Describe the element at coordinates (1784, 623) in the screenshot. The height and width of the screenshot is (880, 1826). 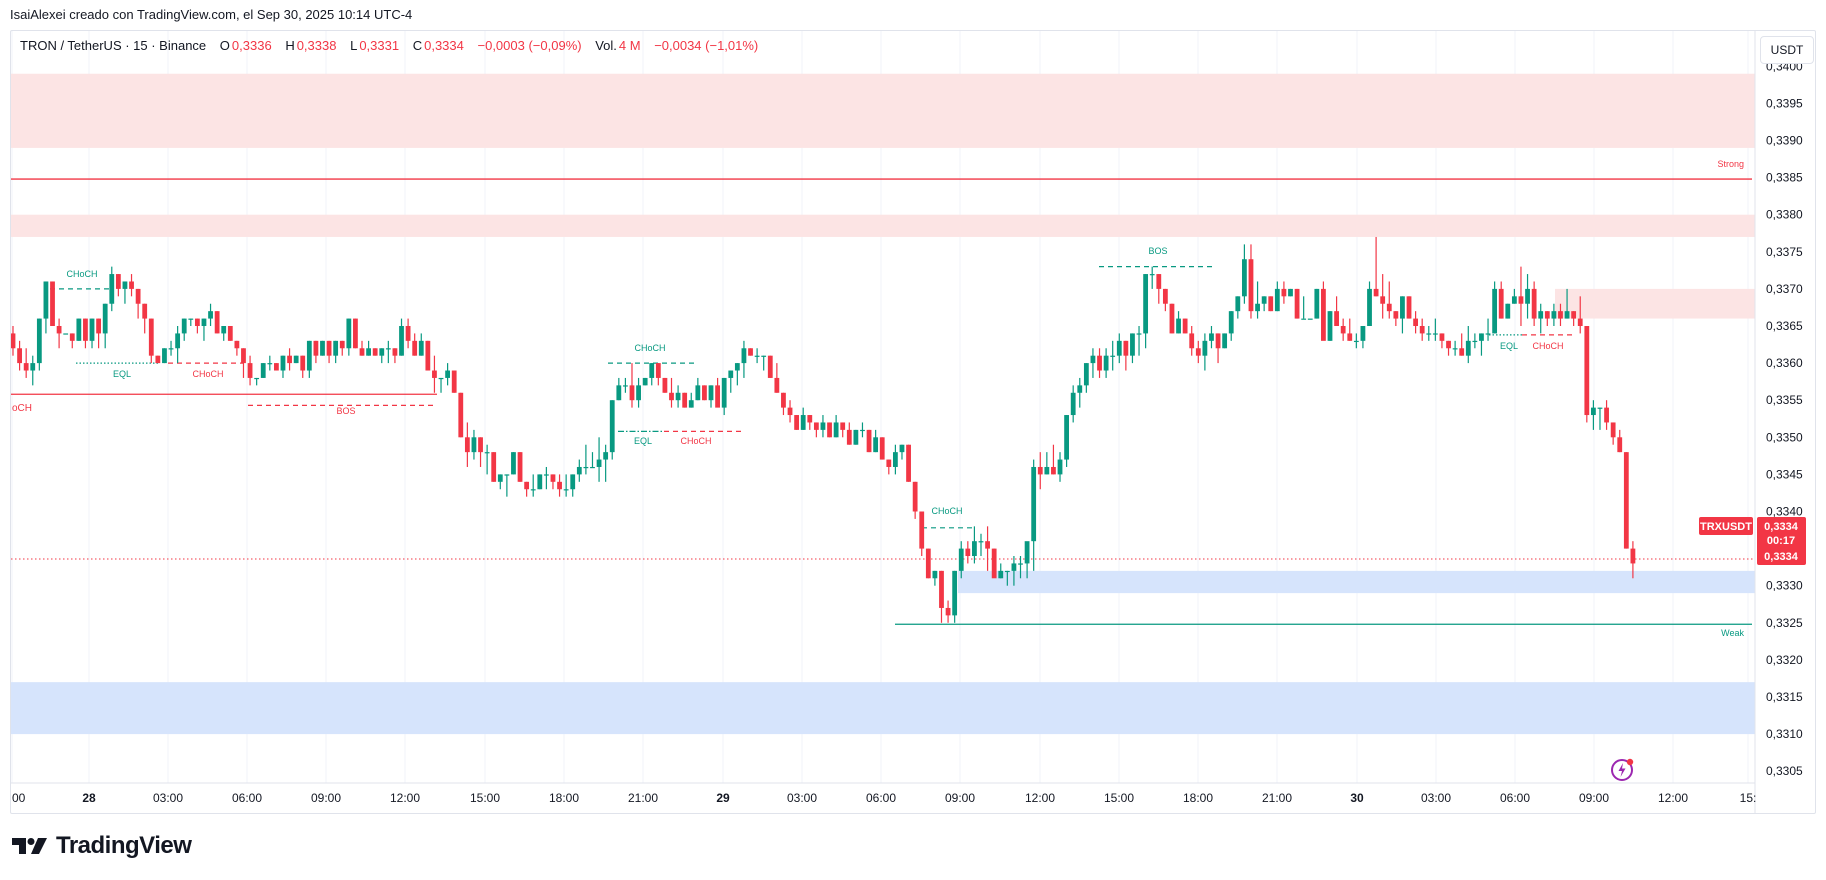
I see `price-tick-label: 0,3325` at that location.